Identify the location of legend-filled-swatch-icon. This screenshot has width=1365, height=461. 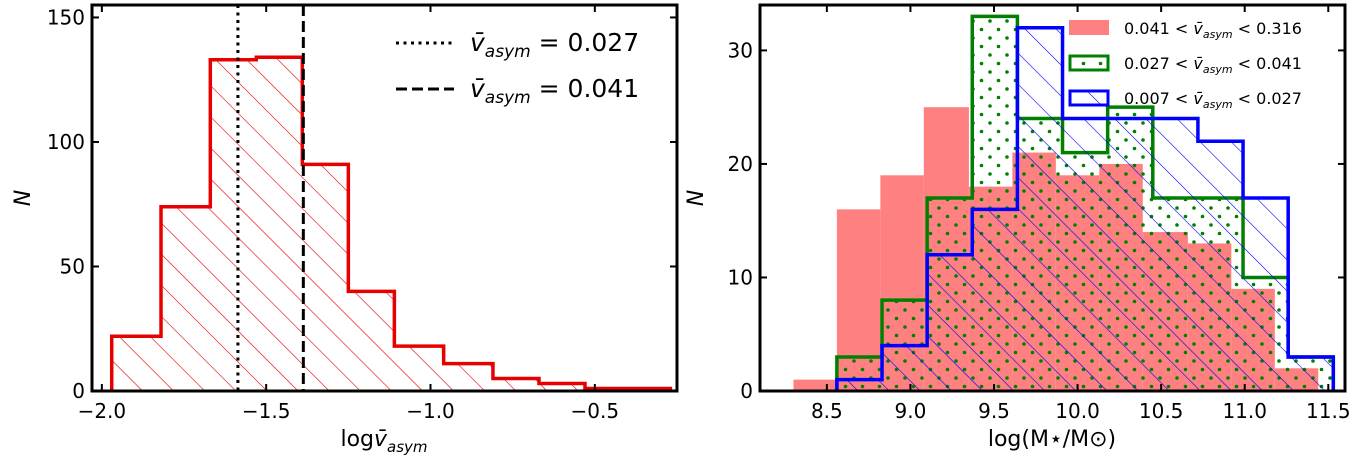
(1089, 27).